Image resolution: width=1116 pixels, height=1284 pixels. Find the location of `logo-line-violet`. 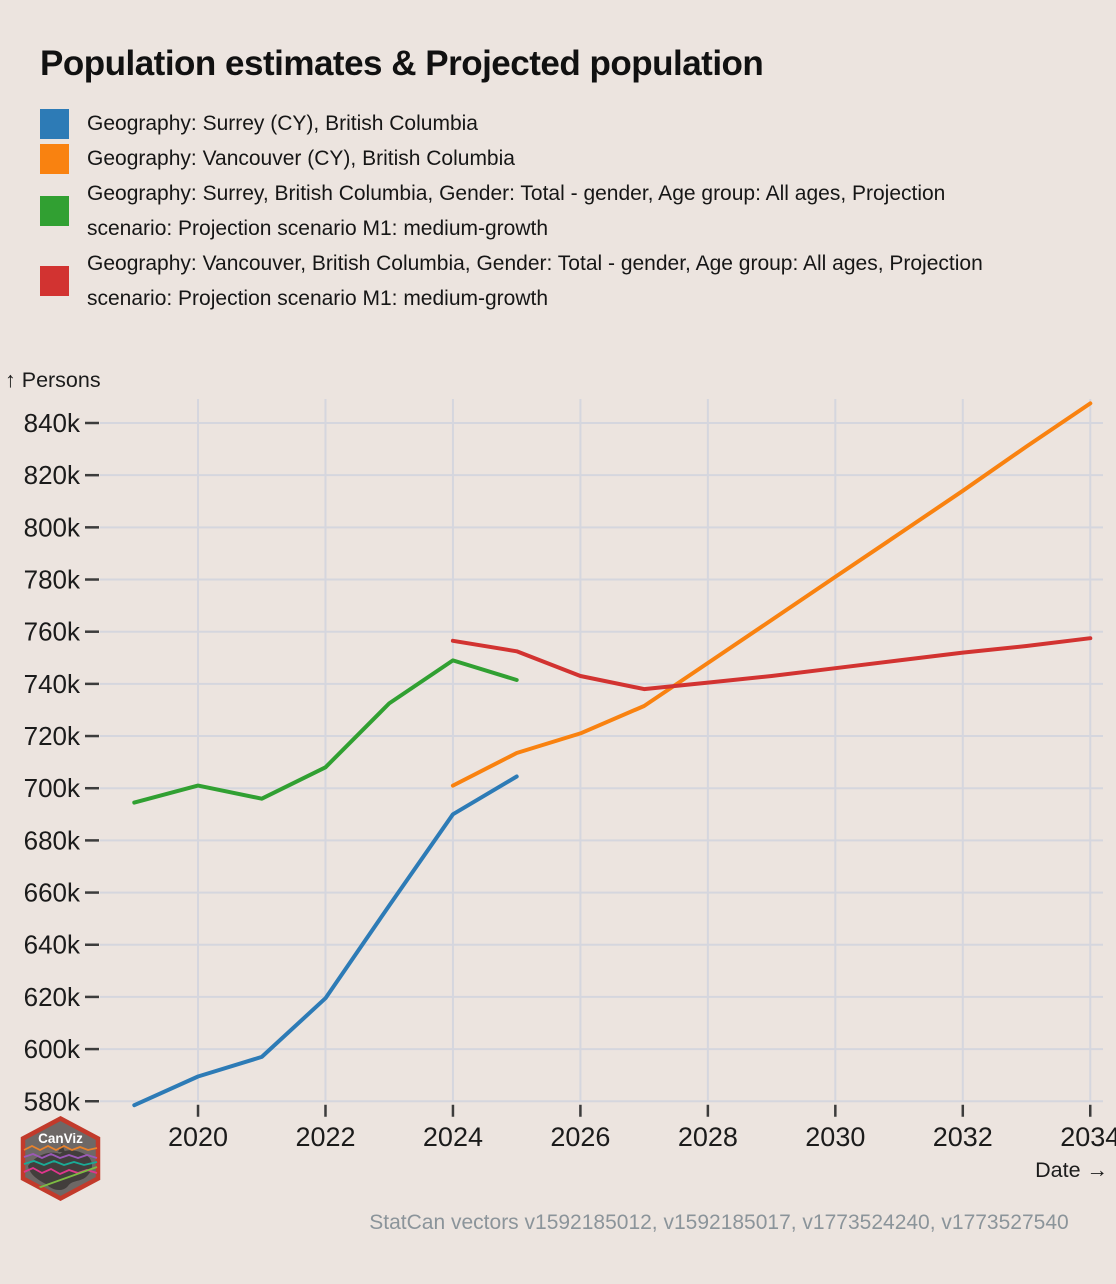

logo-line-violet is located at coordinates (60, 1156).